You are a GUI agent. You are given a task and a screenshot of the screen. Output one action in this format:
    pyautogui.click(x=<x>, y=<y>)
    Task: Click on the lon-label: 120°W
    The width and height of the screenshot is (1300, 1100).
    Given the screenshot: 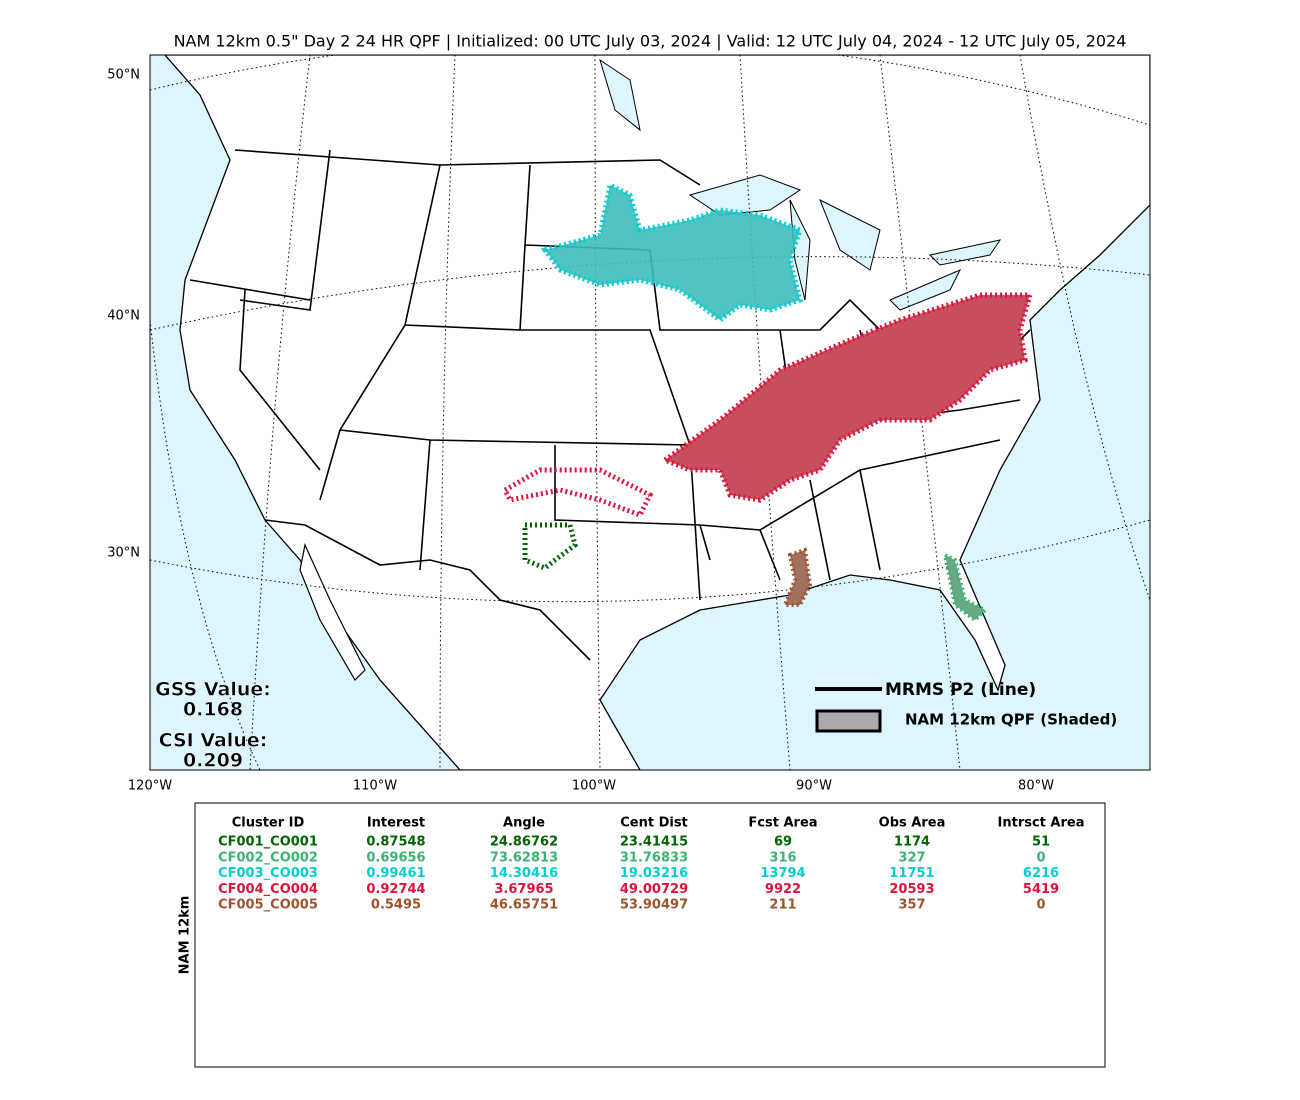 What is the action you would take?
    pyautogui.click(x=150, y=786)
    